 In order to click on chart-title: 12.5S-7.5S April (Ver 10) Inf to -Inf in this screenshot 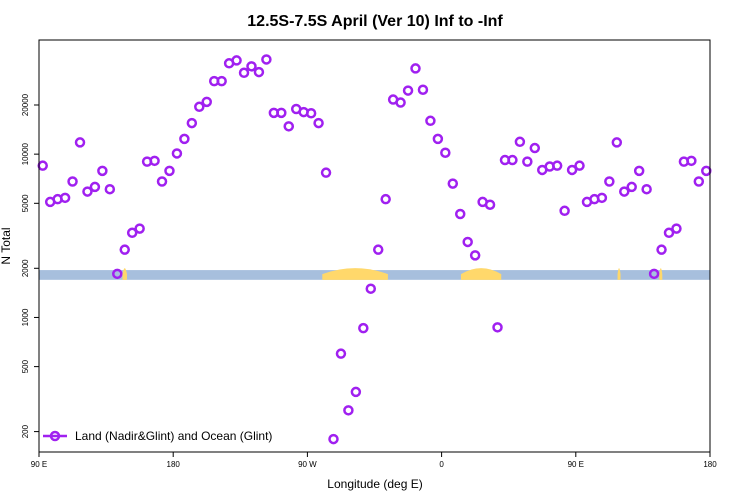, I will do `click(375, 21)`.